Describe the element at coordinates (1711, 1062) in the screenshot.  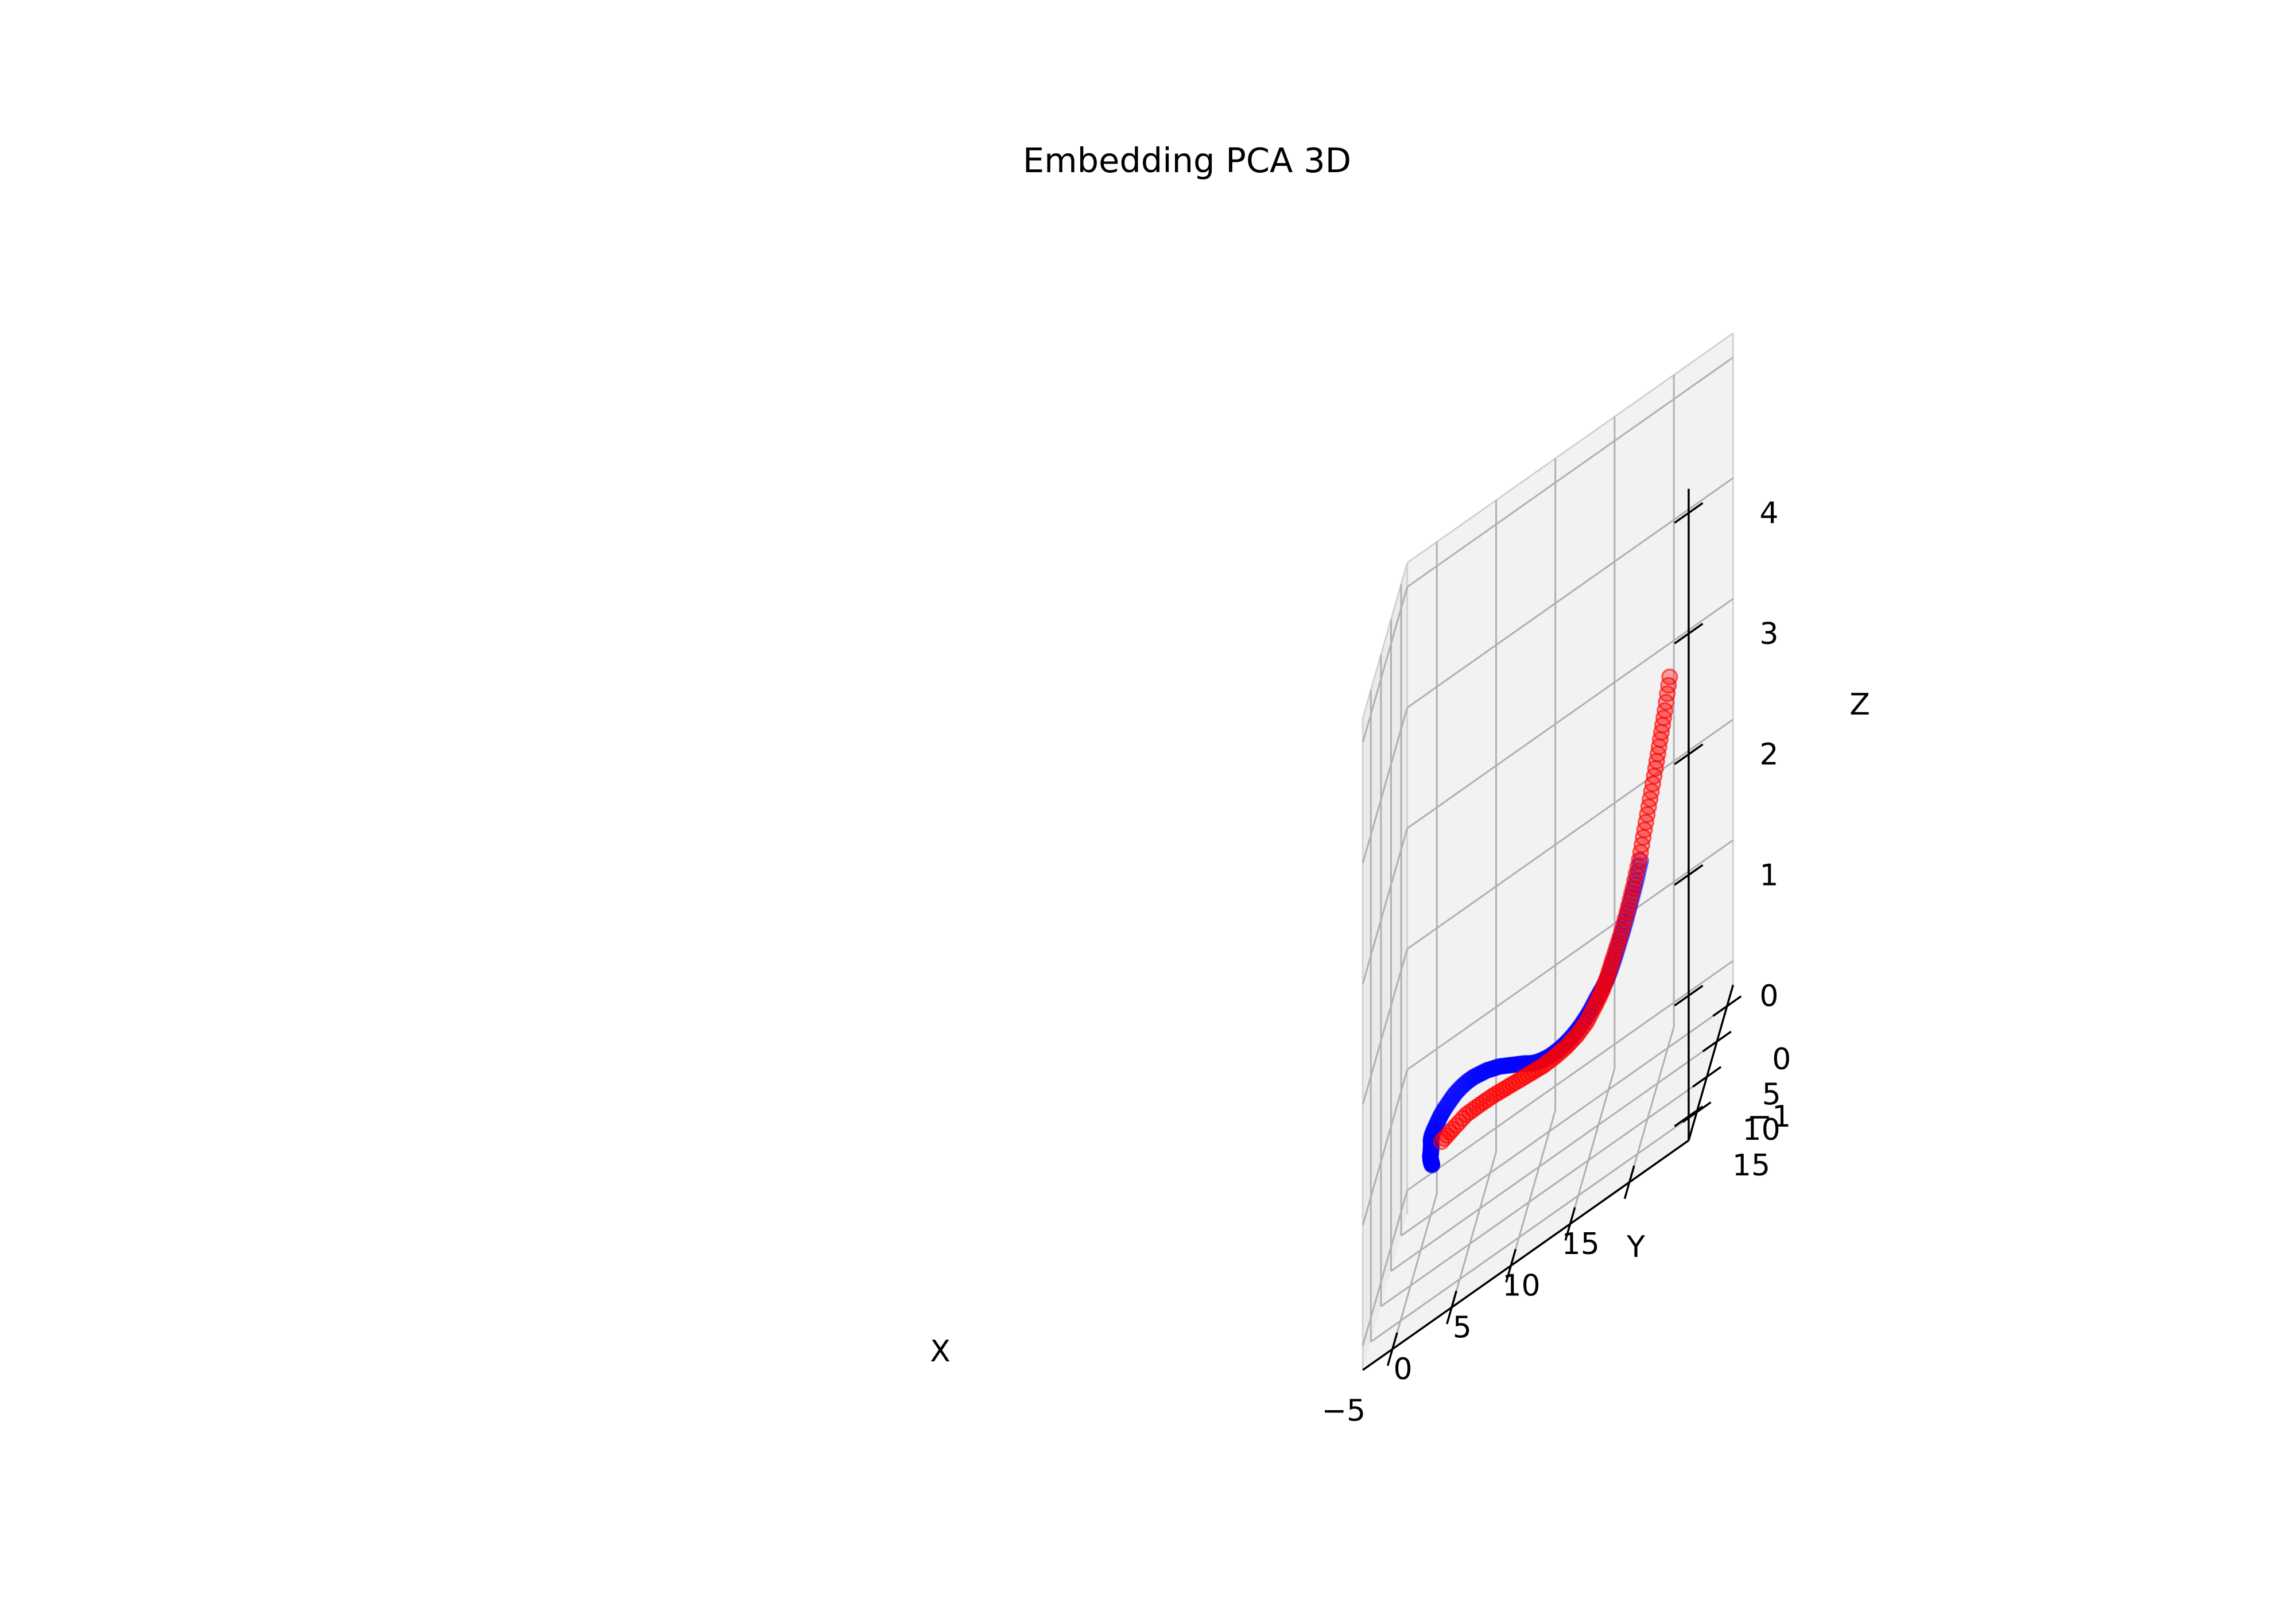
I see `y-axis-line` at that location.